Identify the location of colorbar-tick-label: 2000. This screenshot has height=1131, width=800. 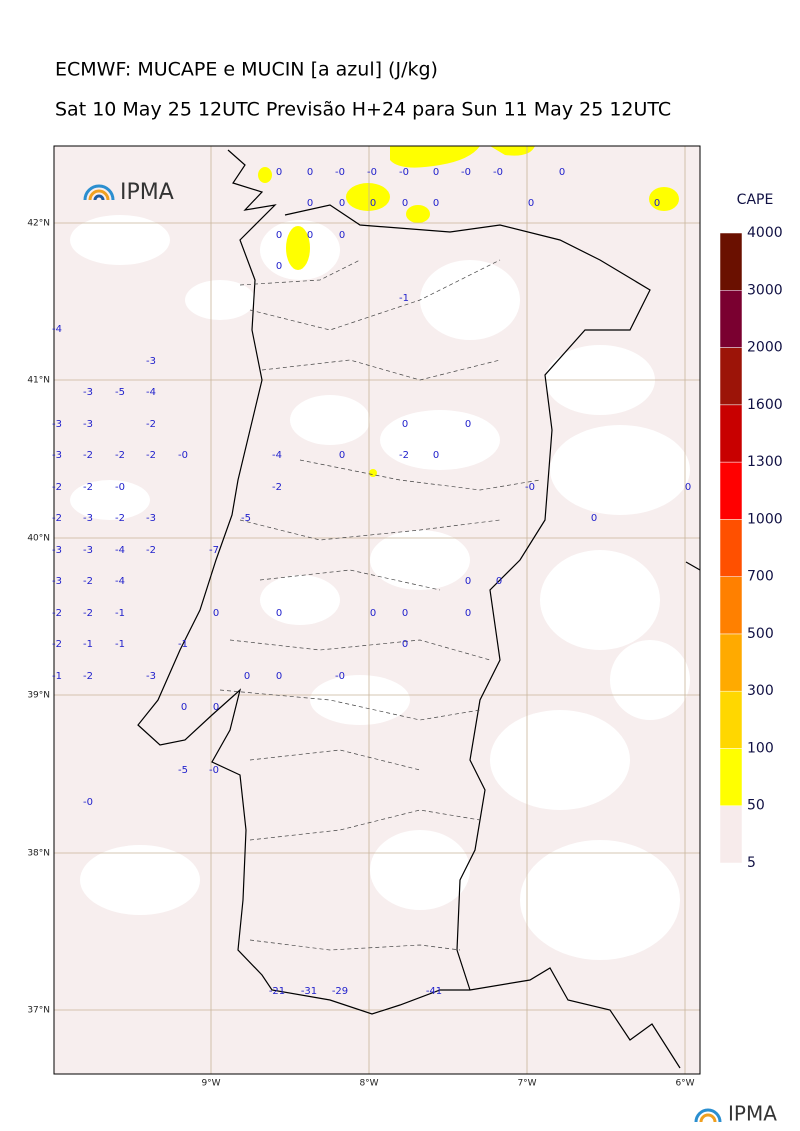
(765, 348).